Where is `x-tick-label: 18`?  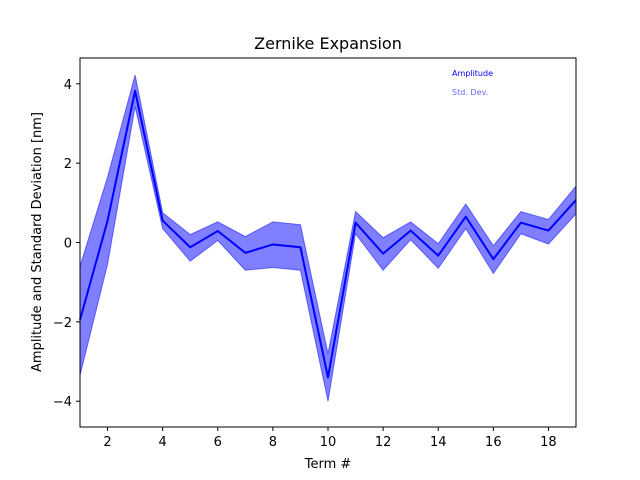 x-tick-label: 18 is located at coordinates (548, 442).